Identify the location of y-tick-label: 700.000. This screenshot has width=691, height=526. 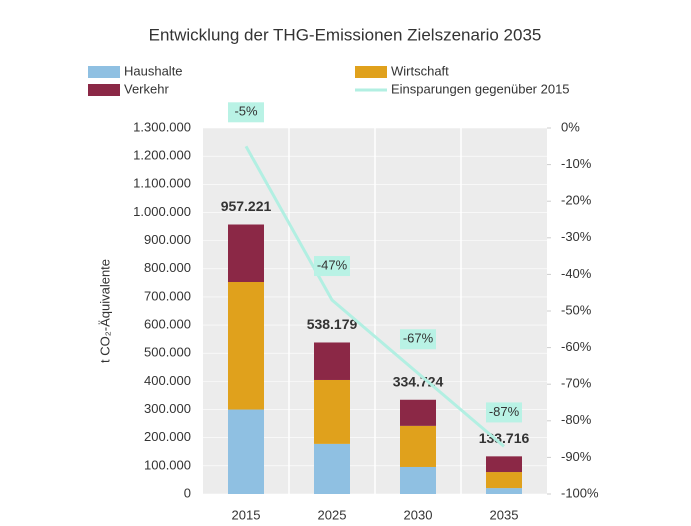
(167, 295).